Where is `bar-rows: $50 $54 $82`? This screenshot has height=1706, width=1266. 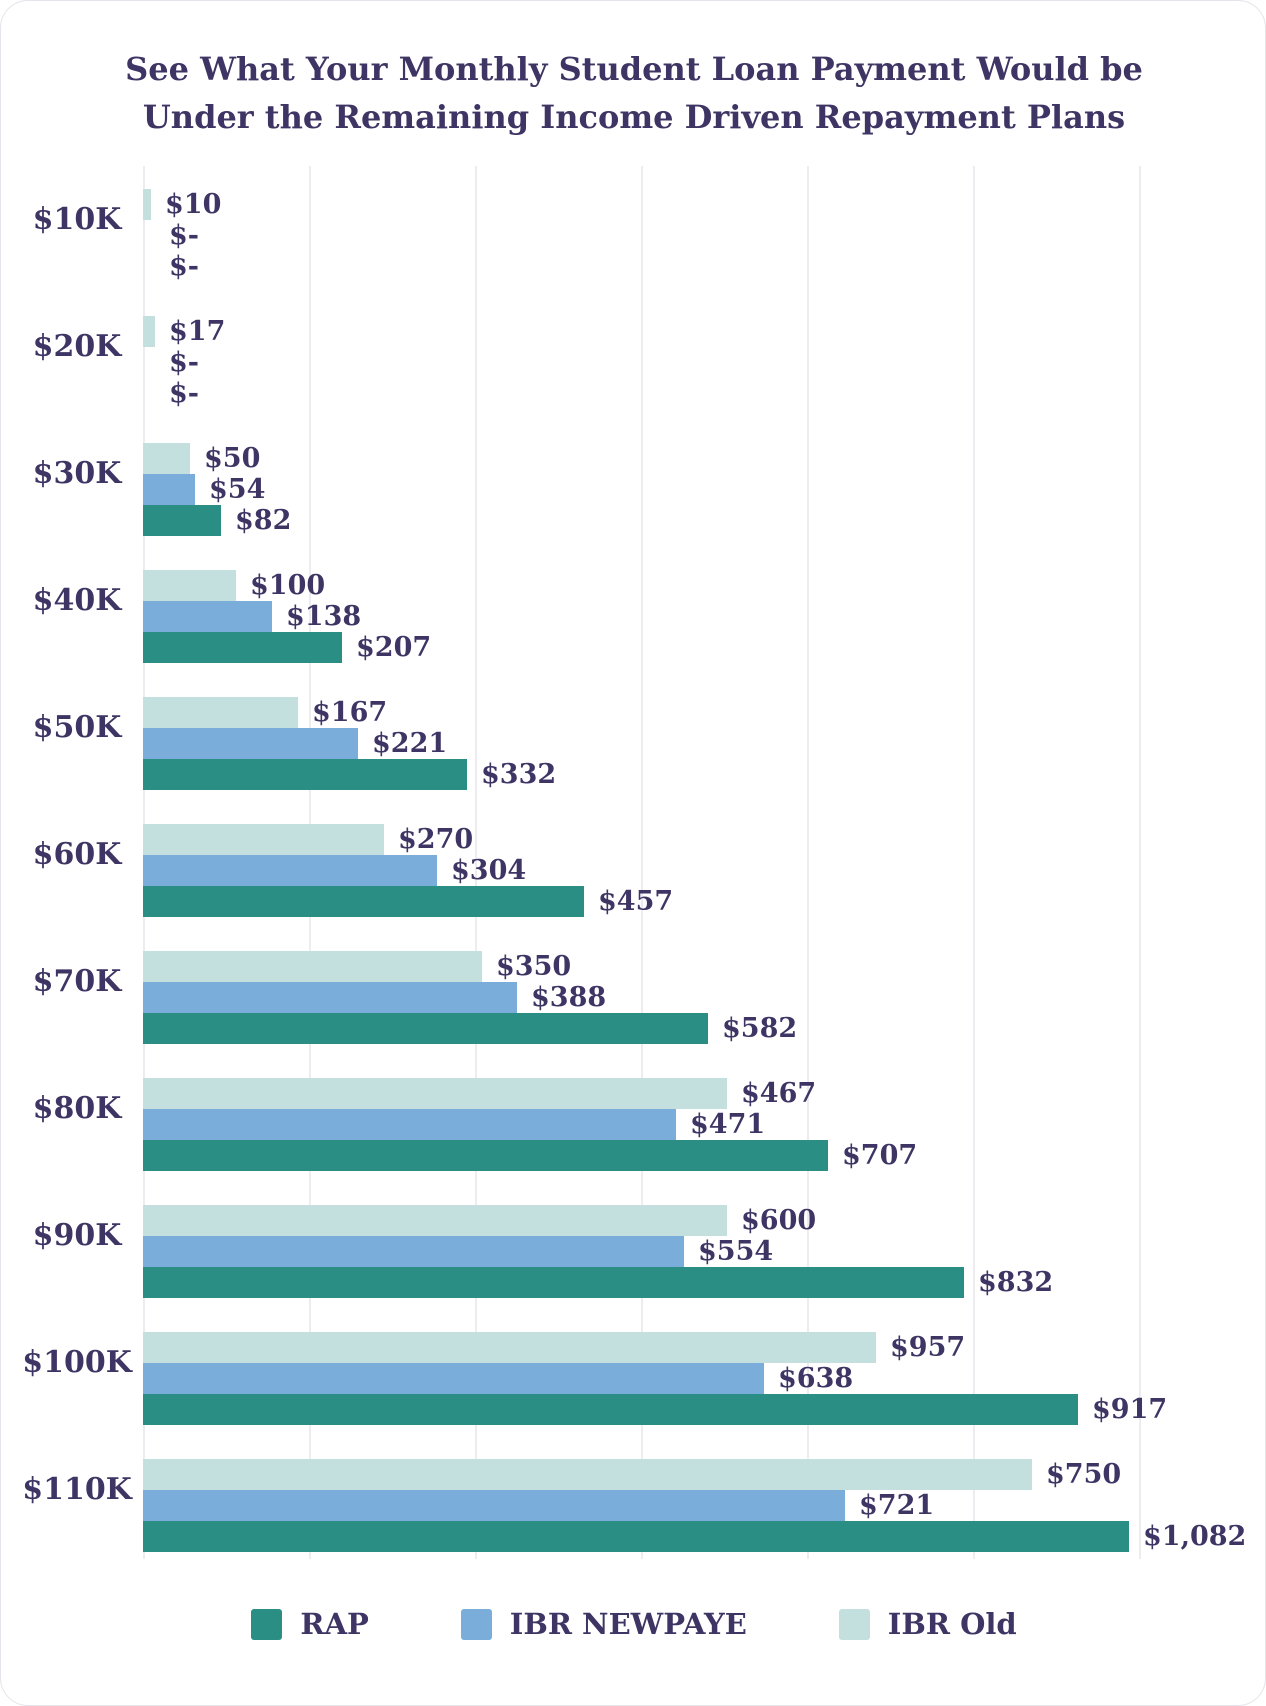 bar-rows: $50 $54 $82 is located at coordinates (217, 489).